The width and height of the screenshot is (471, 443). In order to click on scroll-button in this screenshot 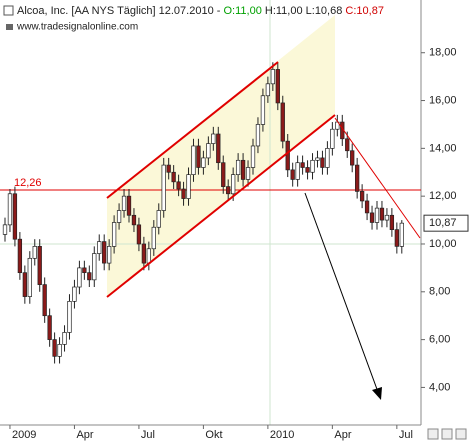, I will do `click(433, 434)`.